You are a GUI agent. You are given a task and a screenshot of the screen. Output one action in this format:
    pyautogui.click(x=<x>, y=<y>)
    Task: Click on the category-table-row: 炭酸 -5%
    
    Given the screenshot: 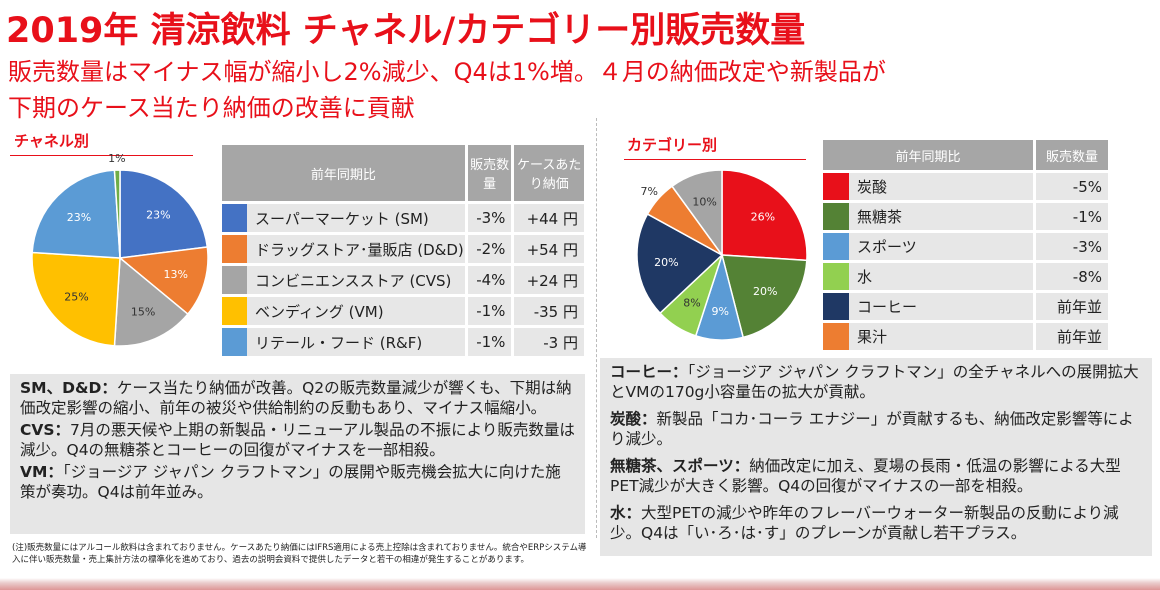 What is the action you would take?
    pyautogui.click(x=965, y=186)
    